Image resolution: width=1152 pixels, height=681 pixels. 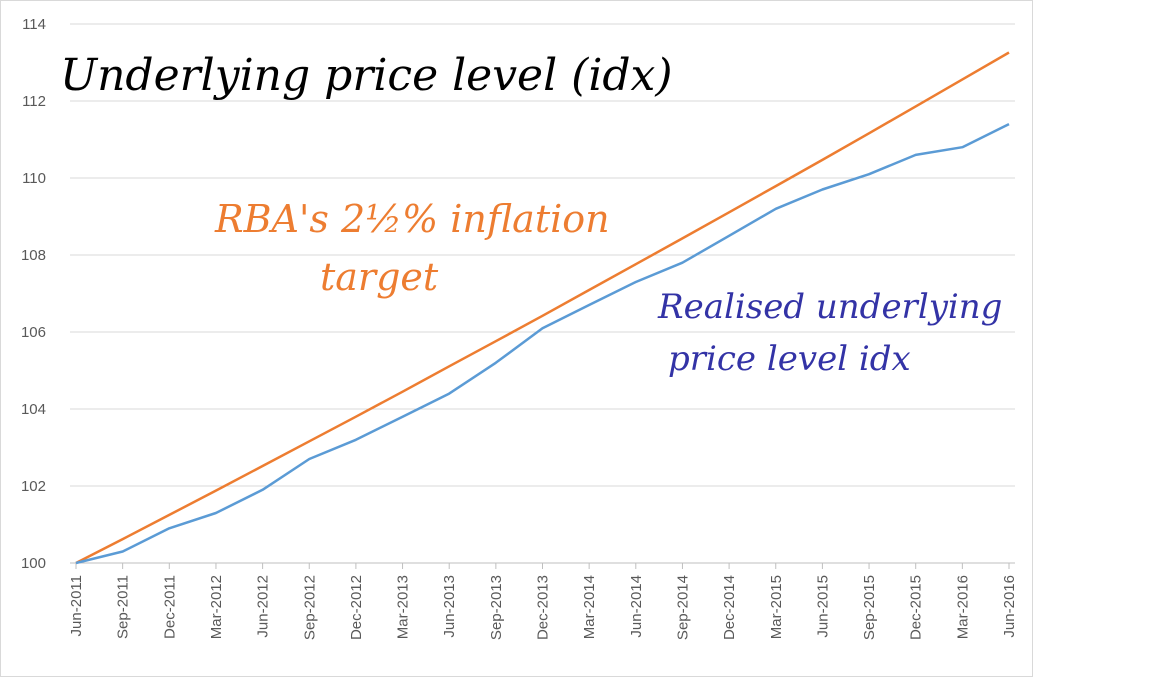 What do you see at coordinates (33, 486) in the screenshot?
I see `y-tick-label: 102` at bounding box center [33, 486].